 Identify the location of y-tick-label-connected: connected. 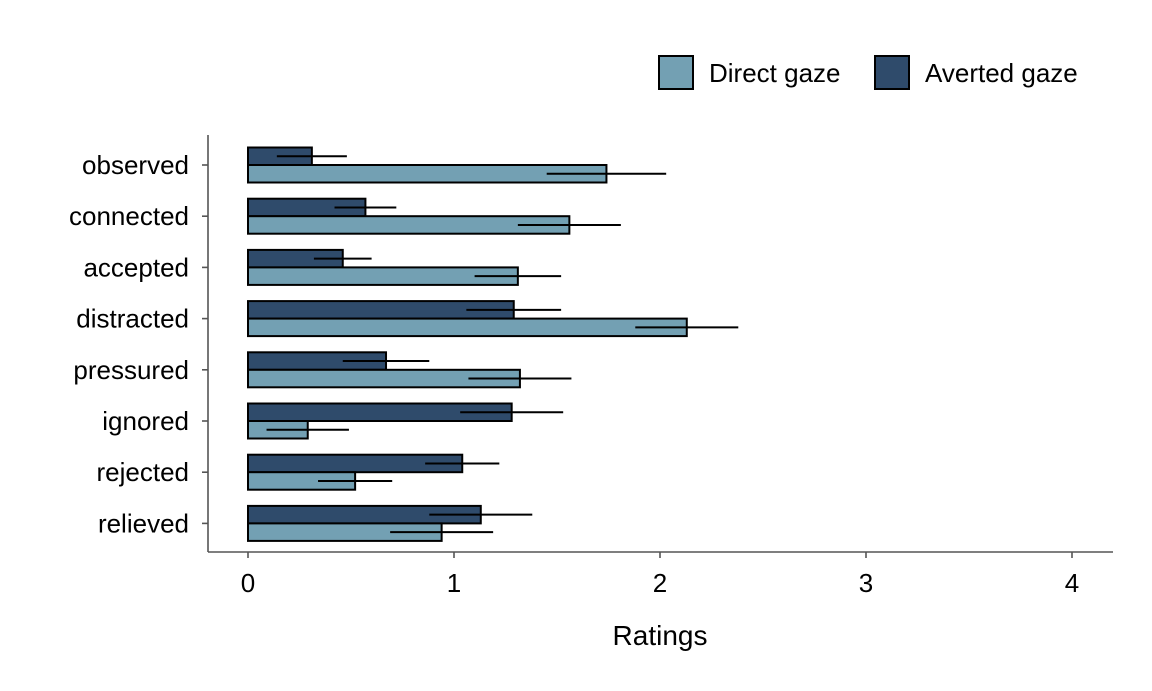
(129, 216).